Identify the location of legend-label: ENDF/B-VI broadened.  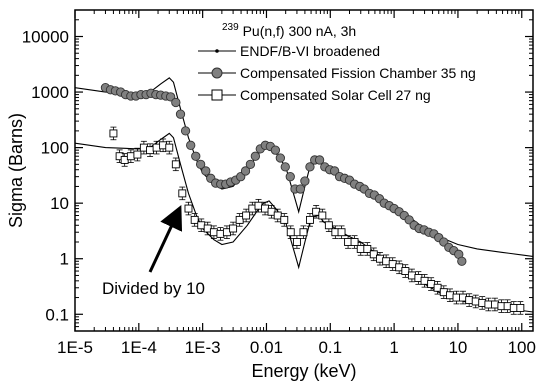
(310, 51).